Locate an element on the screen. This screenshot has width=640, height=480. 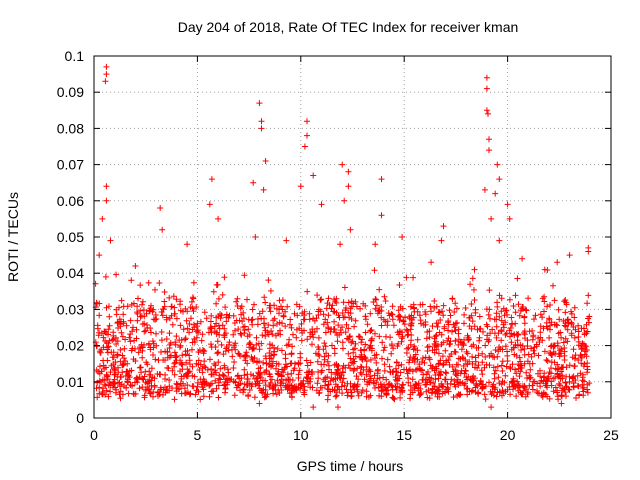
y-tick-label: 0 is located at coordinates (80, 418).